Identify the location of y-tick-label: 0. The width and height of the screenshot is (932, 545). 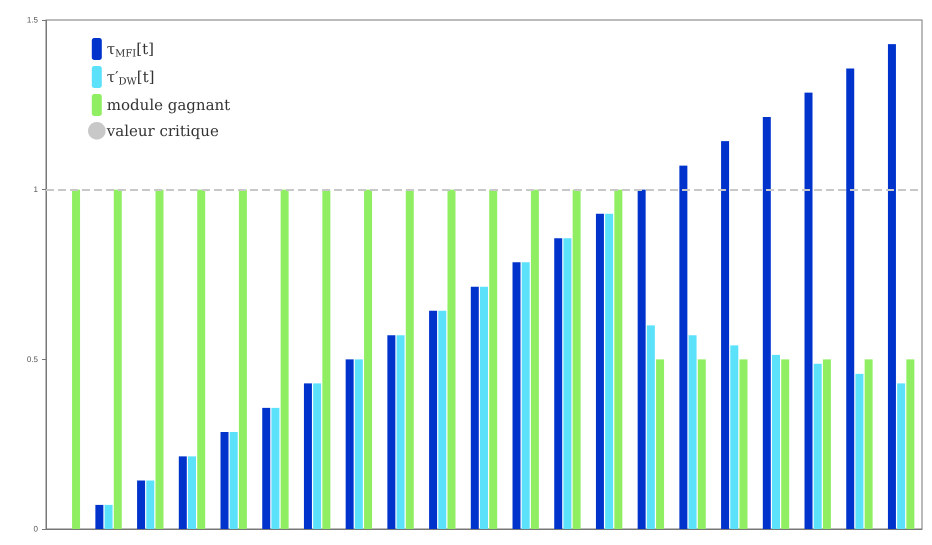
(36, 529).